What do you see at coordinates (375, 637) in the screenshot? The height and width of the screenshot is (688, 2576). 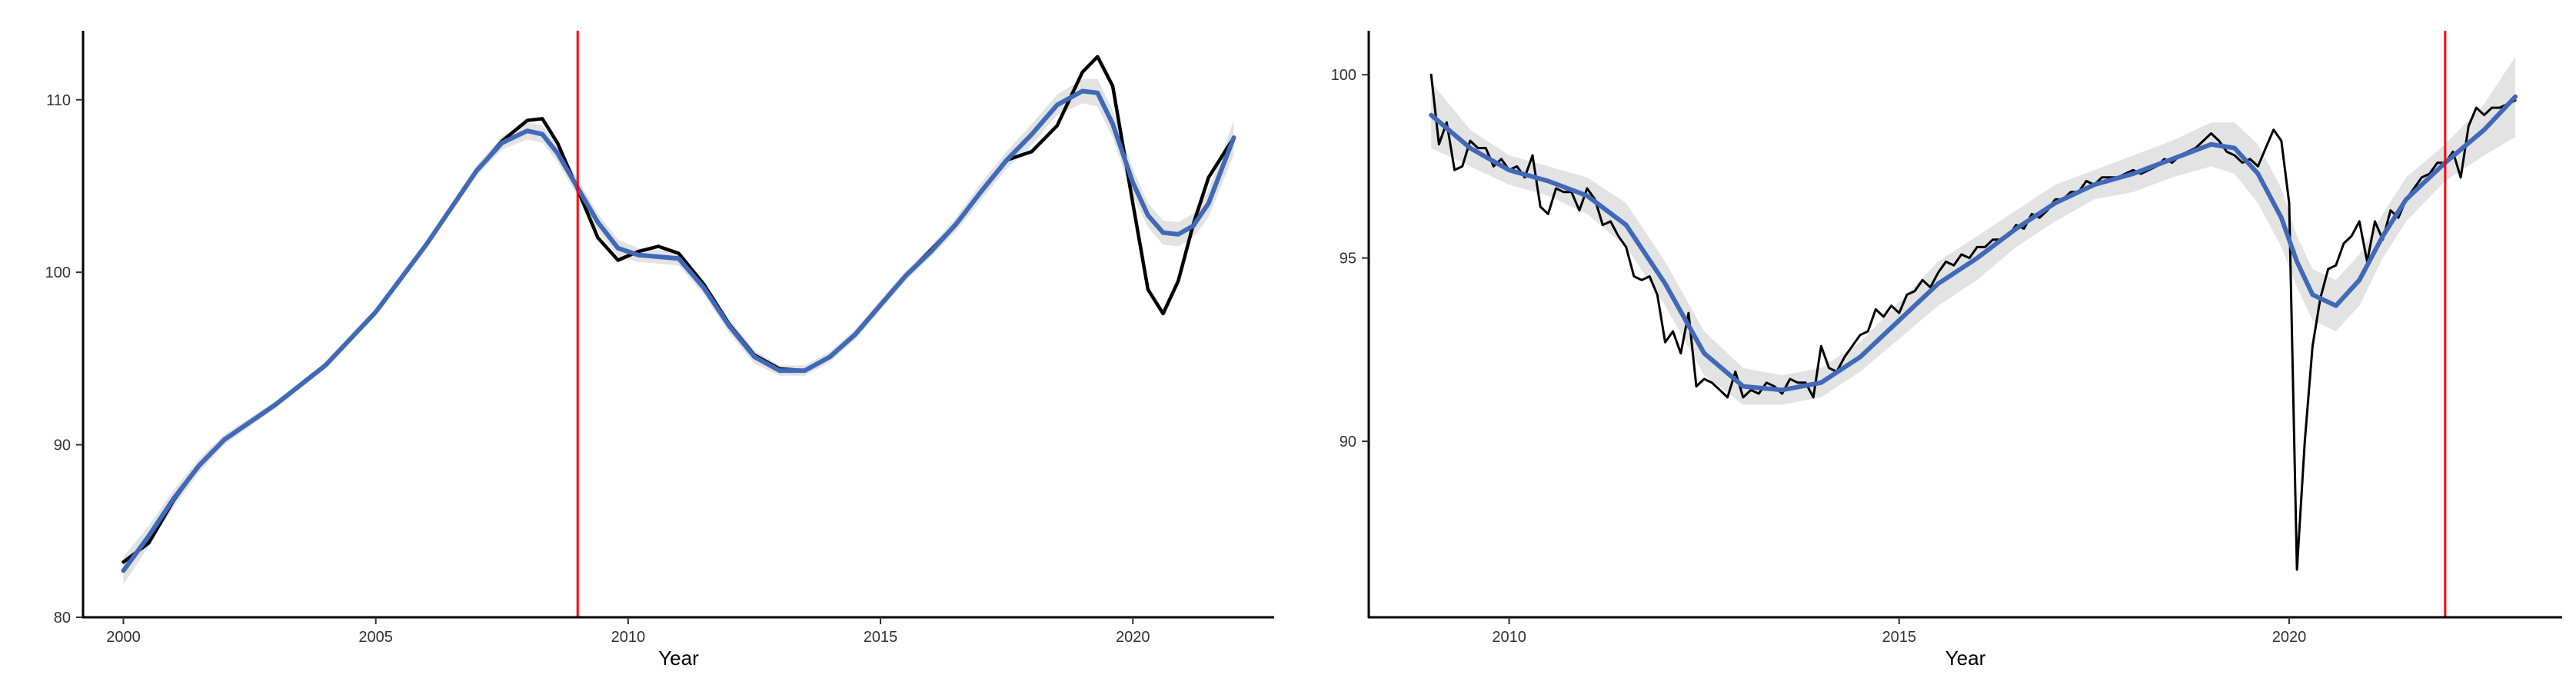 I see `x-tick-label: 2005` at bounding box center [375, 637].